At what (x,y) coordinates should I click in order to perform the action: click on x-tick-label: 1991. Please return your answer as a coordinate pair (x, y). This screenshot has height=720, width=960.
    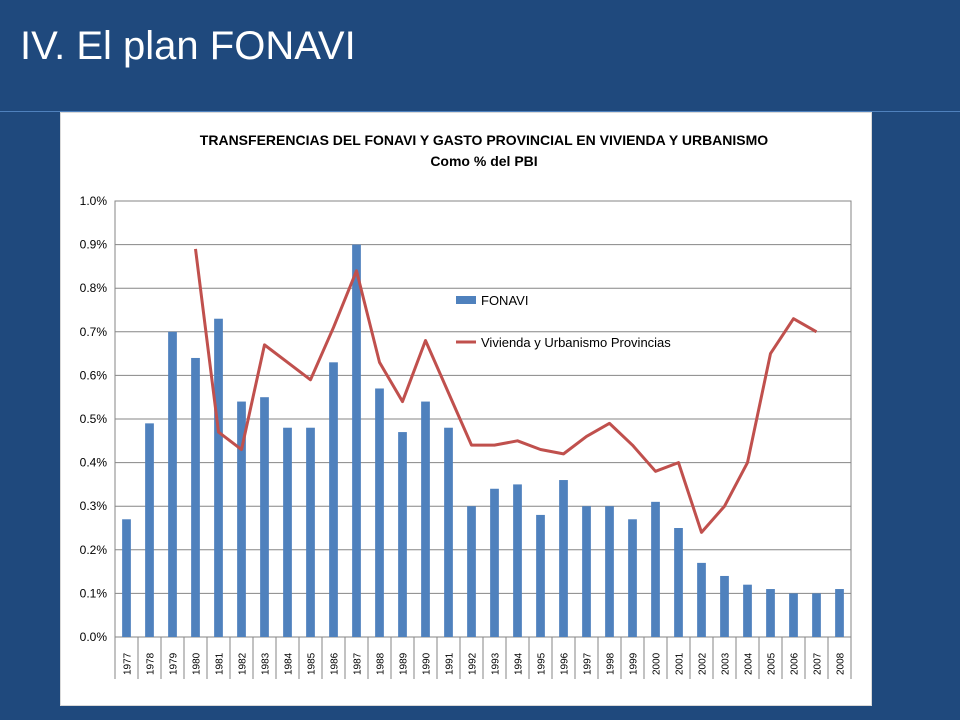
    Looking at the image, I should click on (450, 663).